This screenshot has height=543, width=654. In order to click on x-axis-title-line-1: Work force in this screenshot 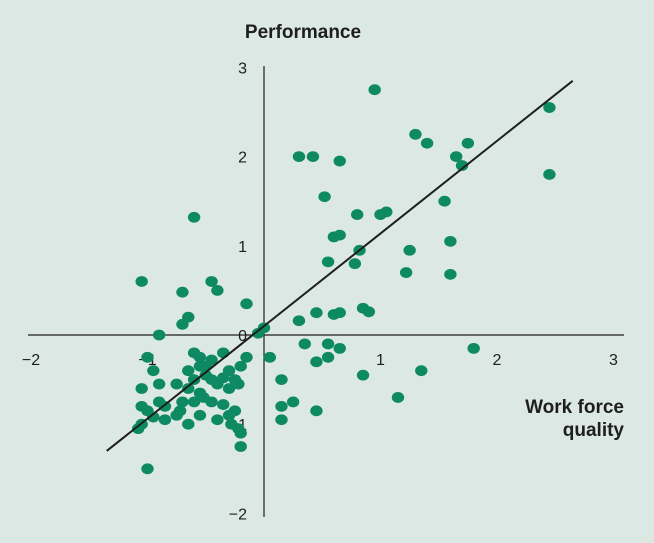, I will do `click(574, 407)`.